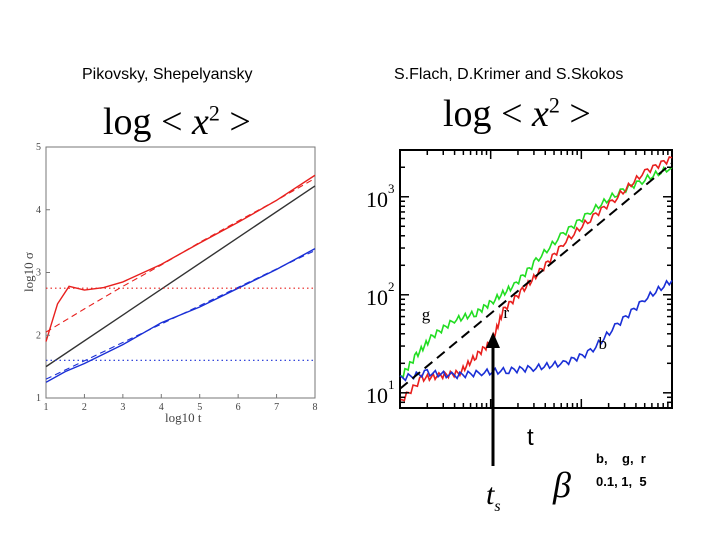 This screenshot has height=540, width=720. I want to click on y-tick-label: 5, so click(38, 147).